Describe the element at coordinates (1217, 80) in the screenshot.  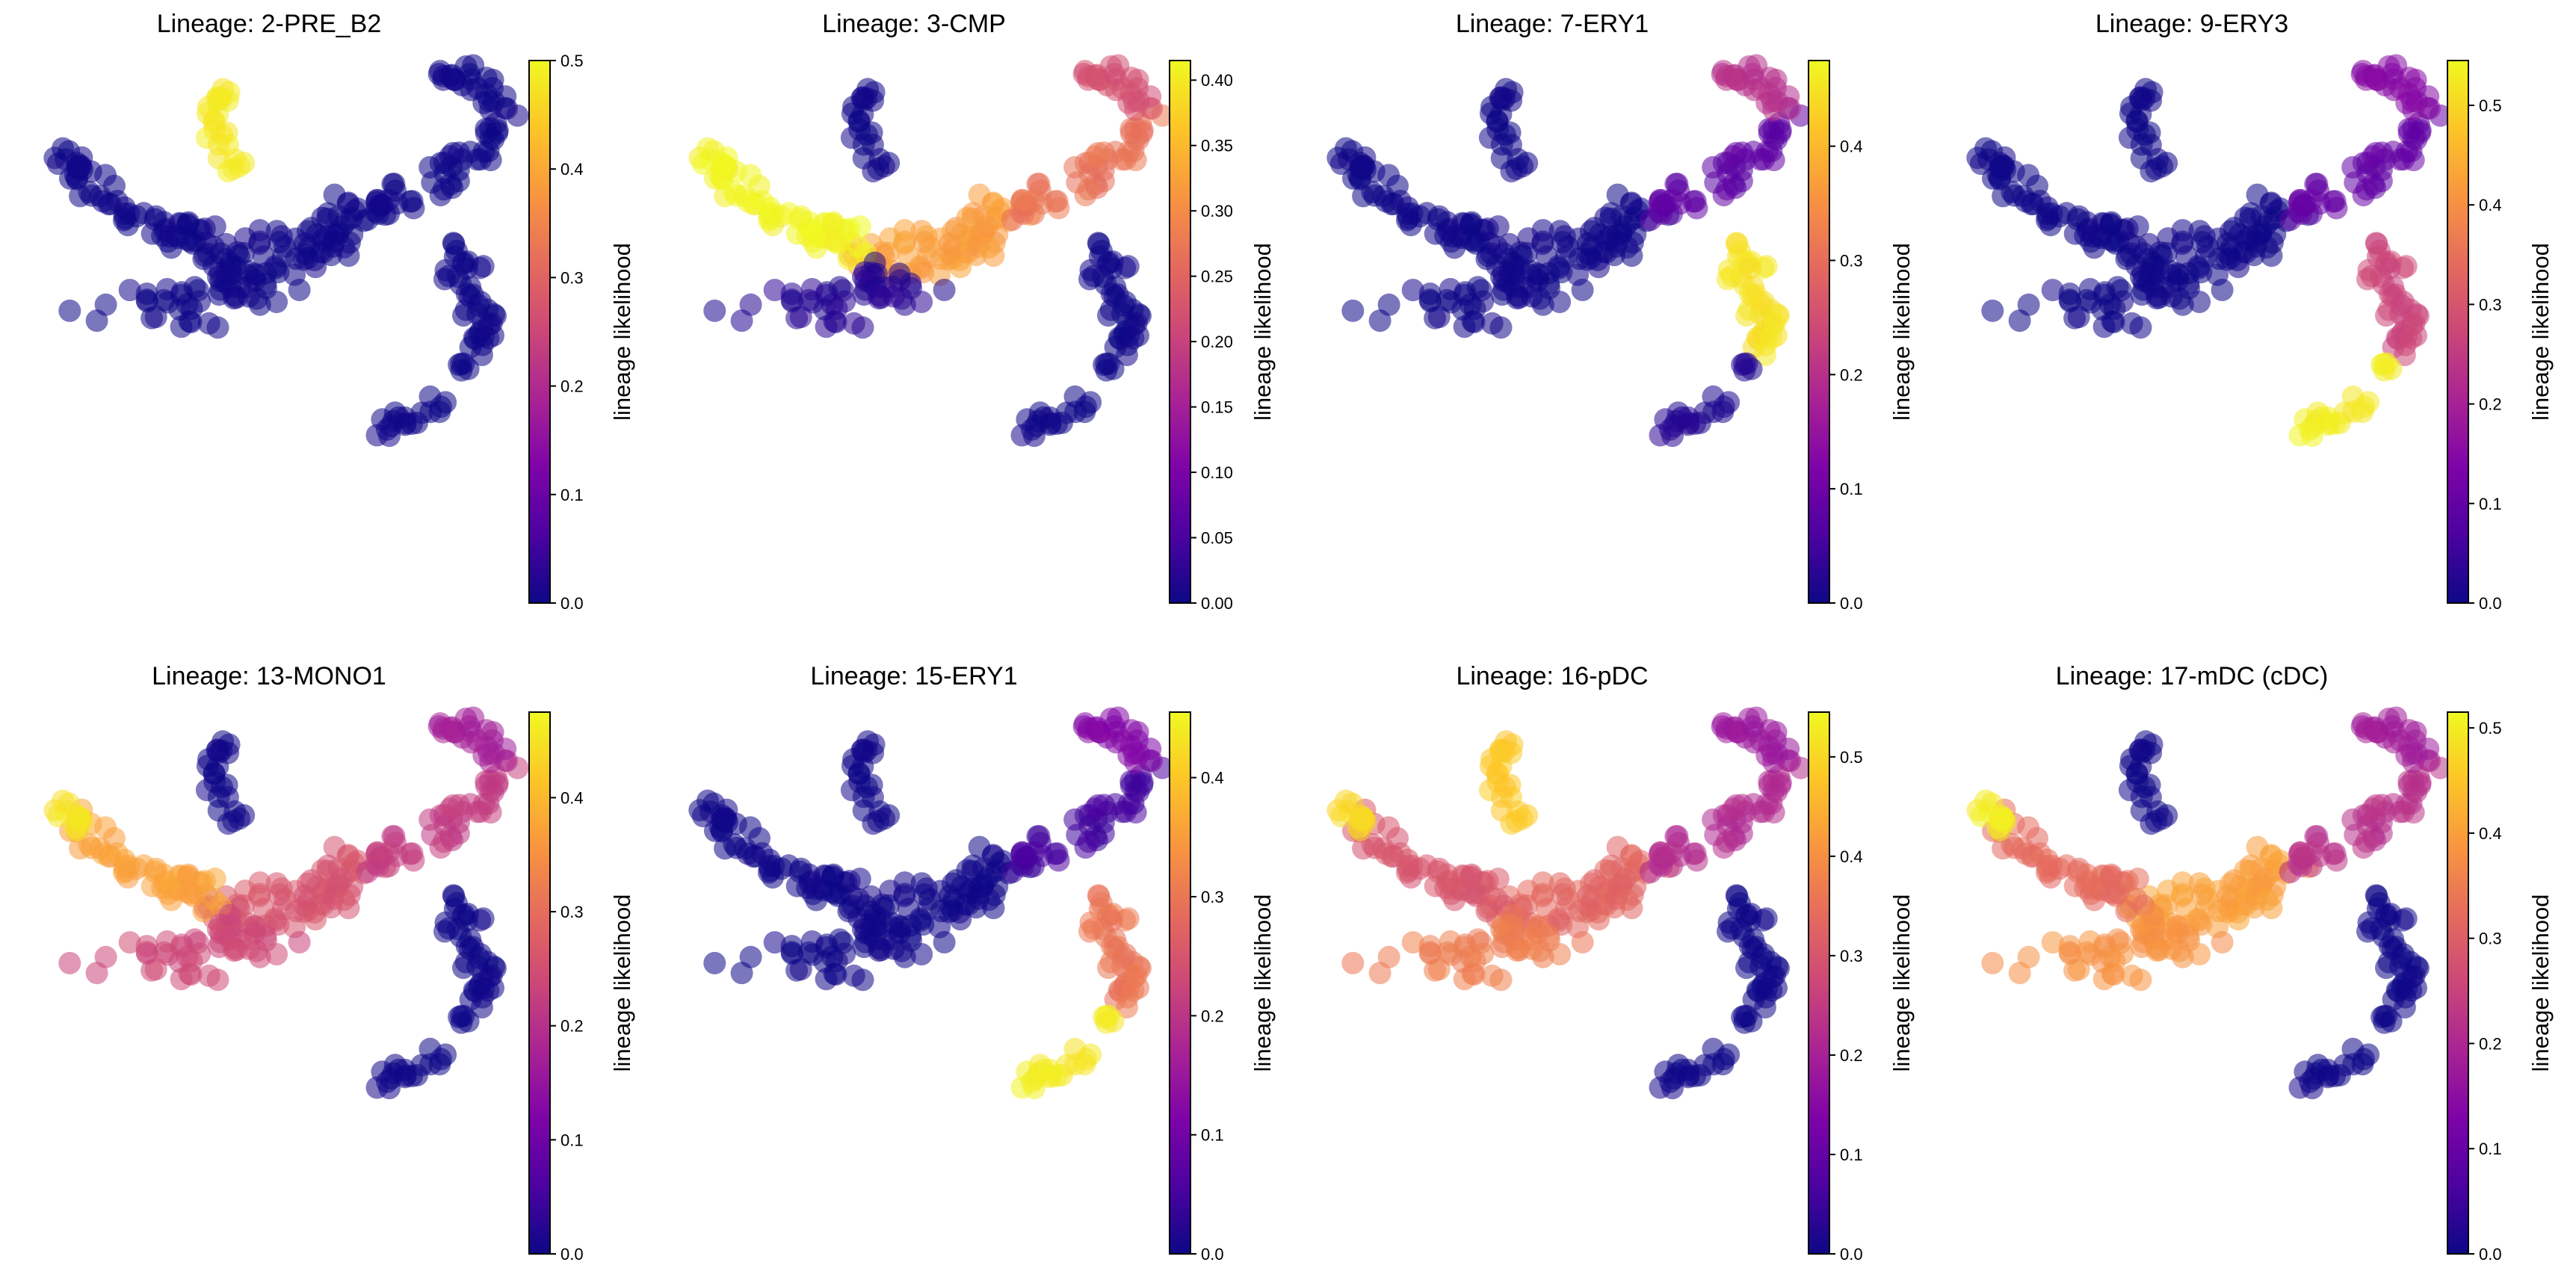
I see `colorbar-tick-label: 0.40` at that location.